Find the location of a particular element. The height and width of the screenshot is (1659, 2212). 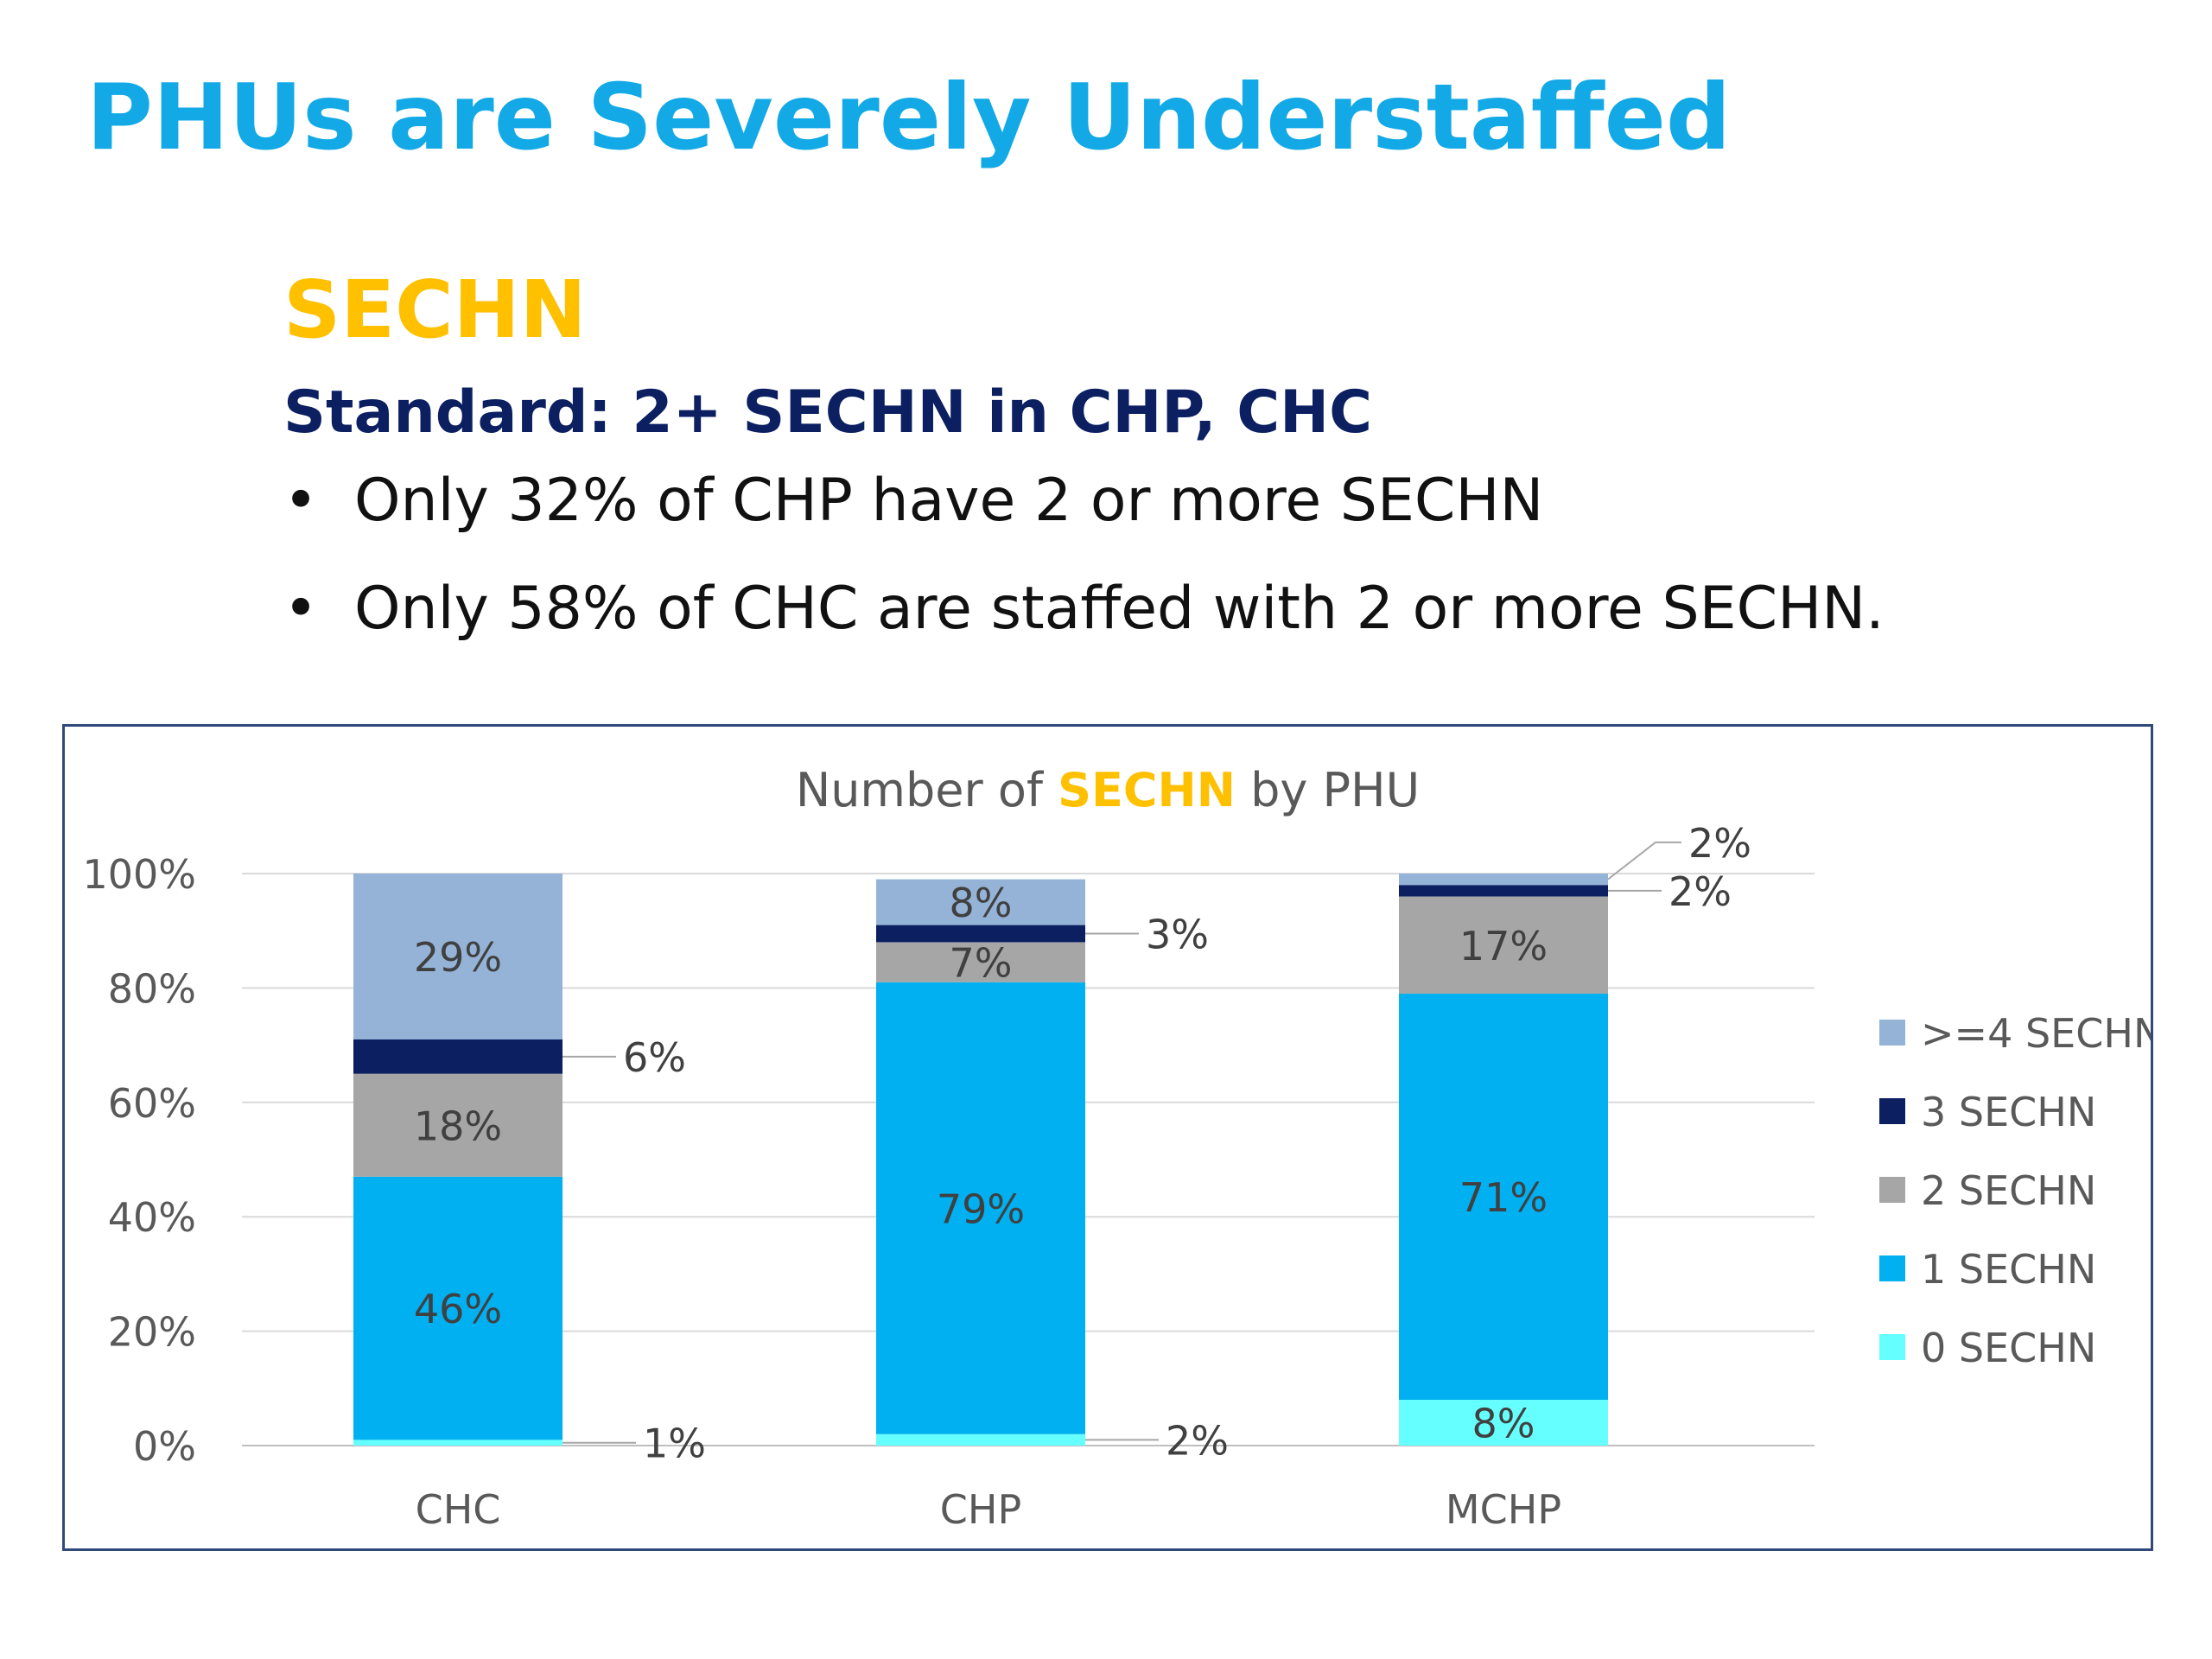

legend-label: 0 SECHN is located at coordinates (2008, 1348).